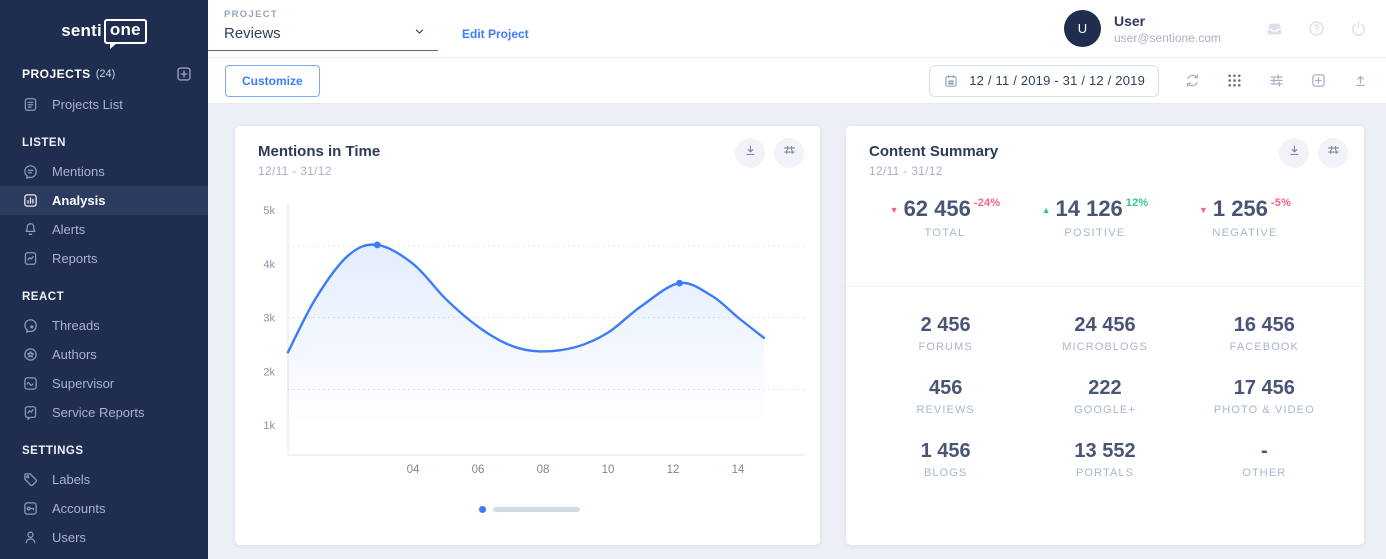  What do you see at coordinates (1095, 233) in the screenshot?
I see `stat-label: POSITIVE` at bounding box center [1095, 233].